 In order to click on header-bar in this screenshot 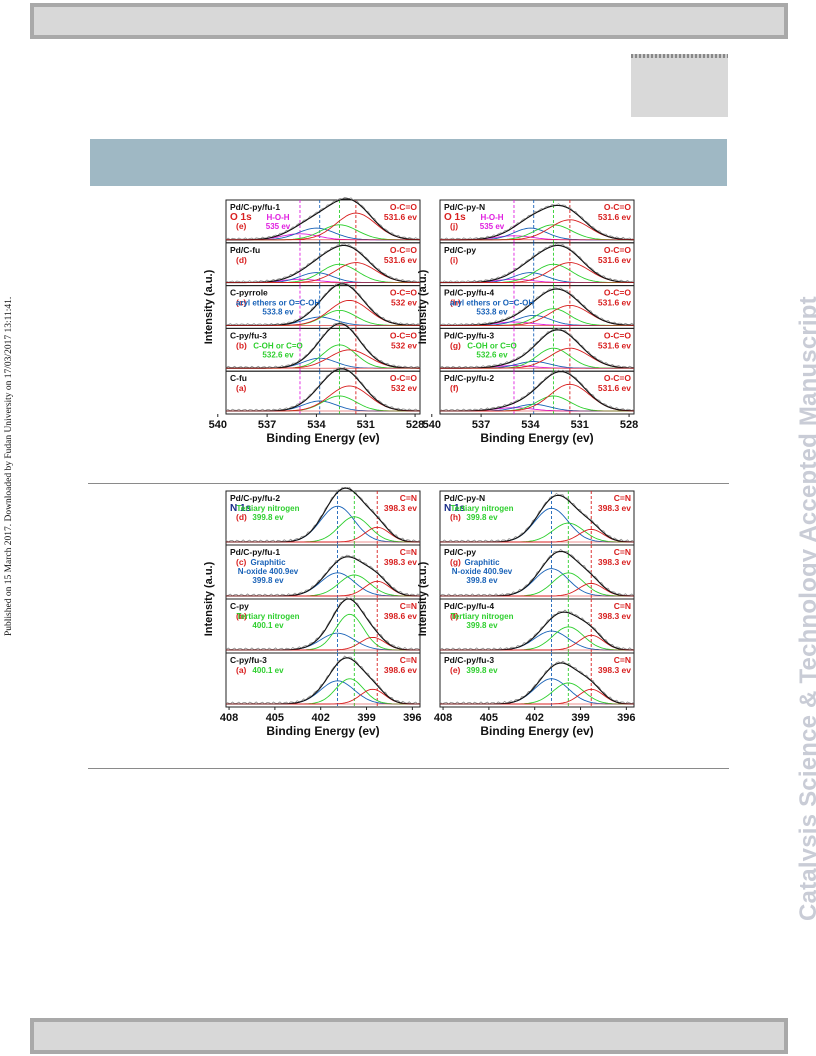, I will do `click(409, 21)`.